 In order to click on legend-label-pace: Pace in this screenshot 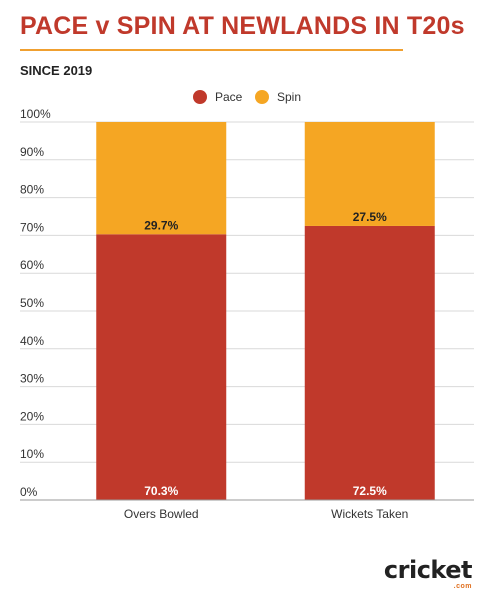, I will do `click(229, 97)`.